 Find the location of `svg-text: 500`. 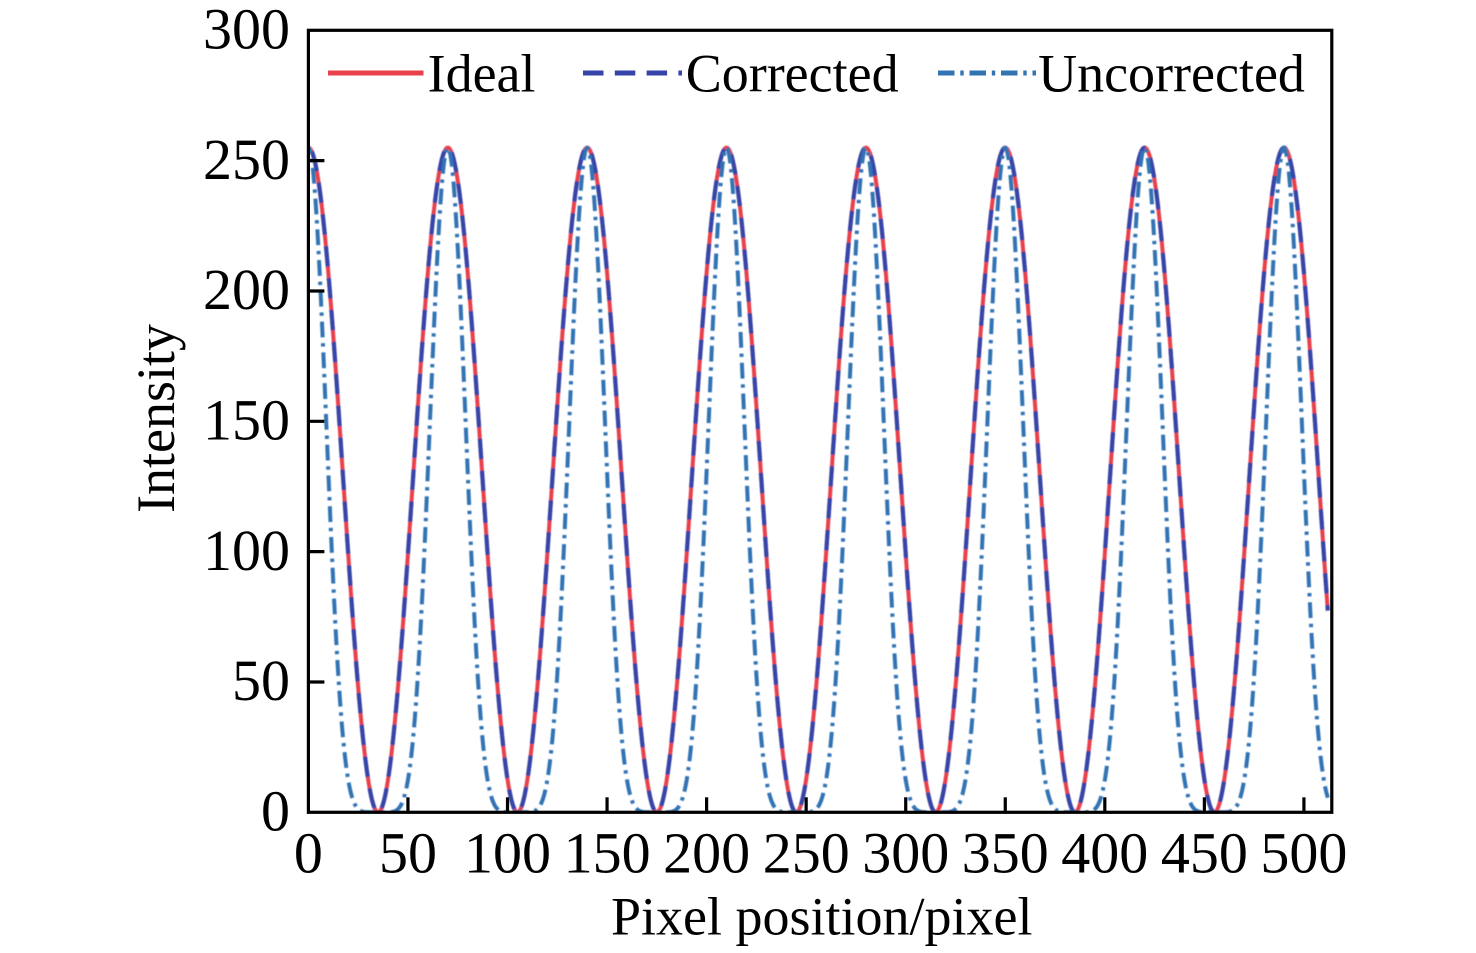

svg-text: 500 is located at coordinates (1303, 853).